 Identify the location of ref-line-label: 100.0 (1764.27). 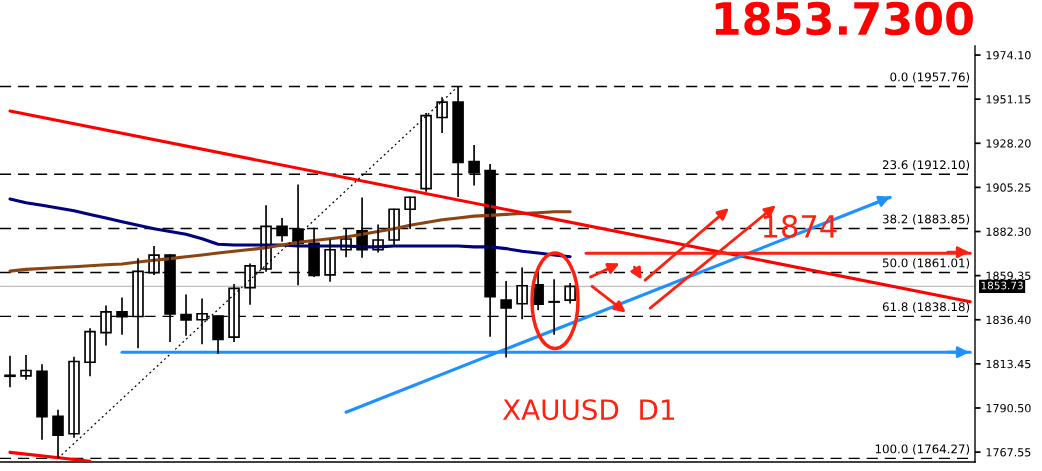
(922, 449).